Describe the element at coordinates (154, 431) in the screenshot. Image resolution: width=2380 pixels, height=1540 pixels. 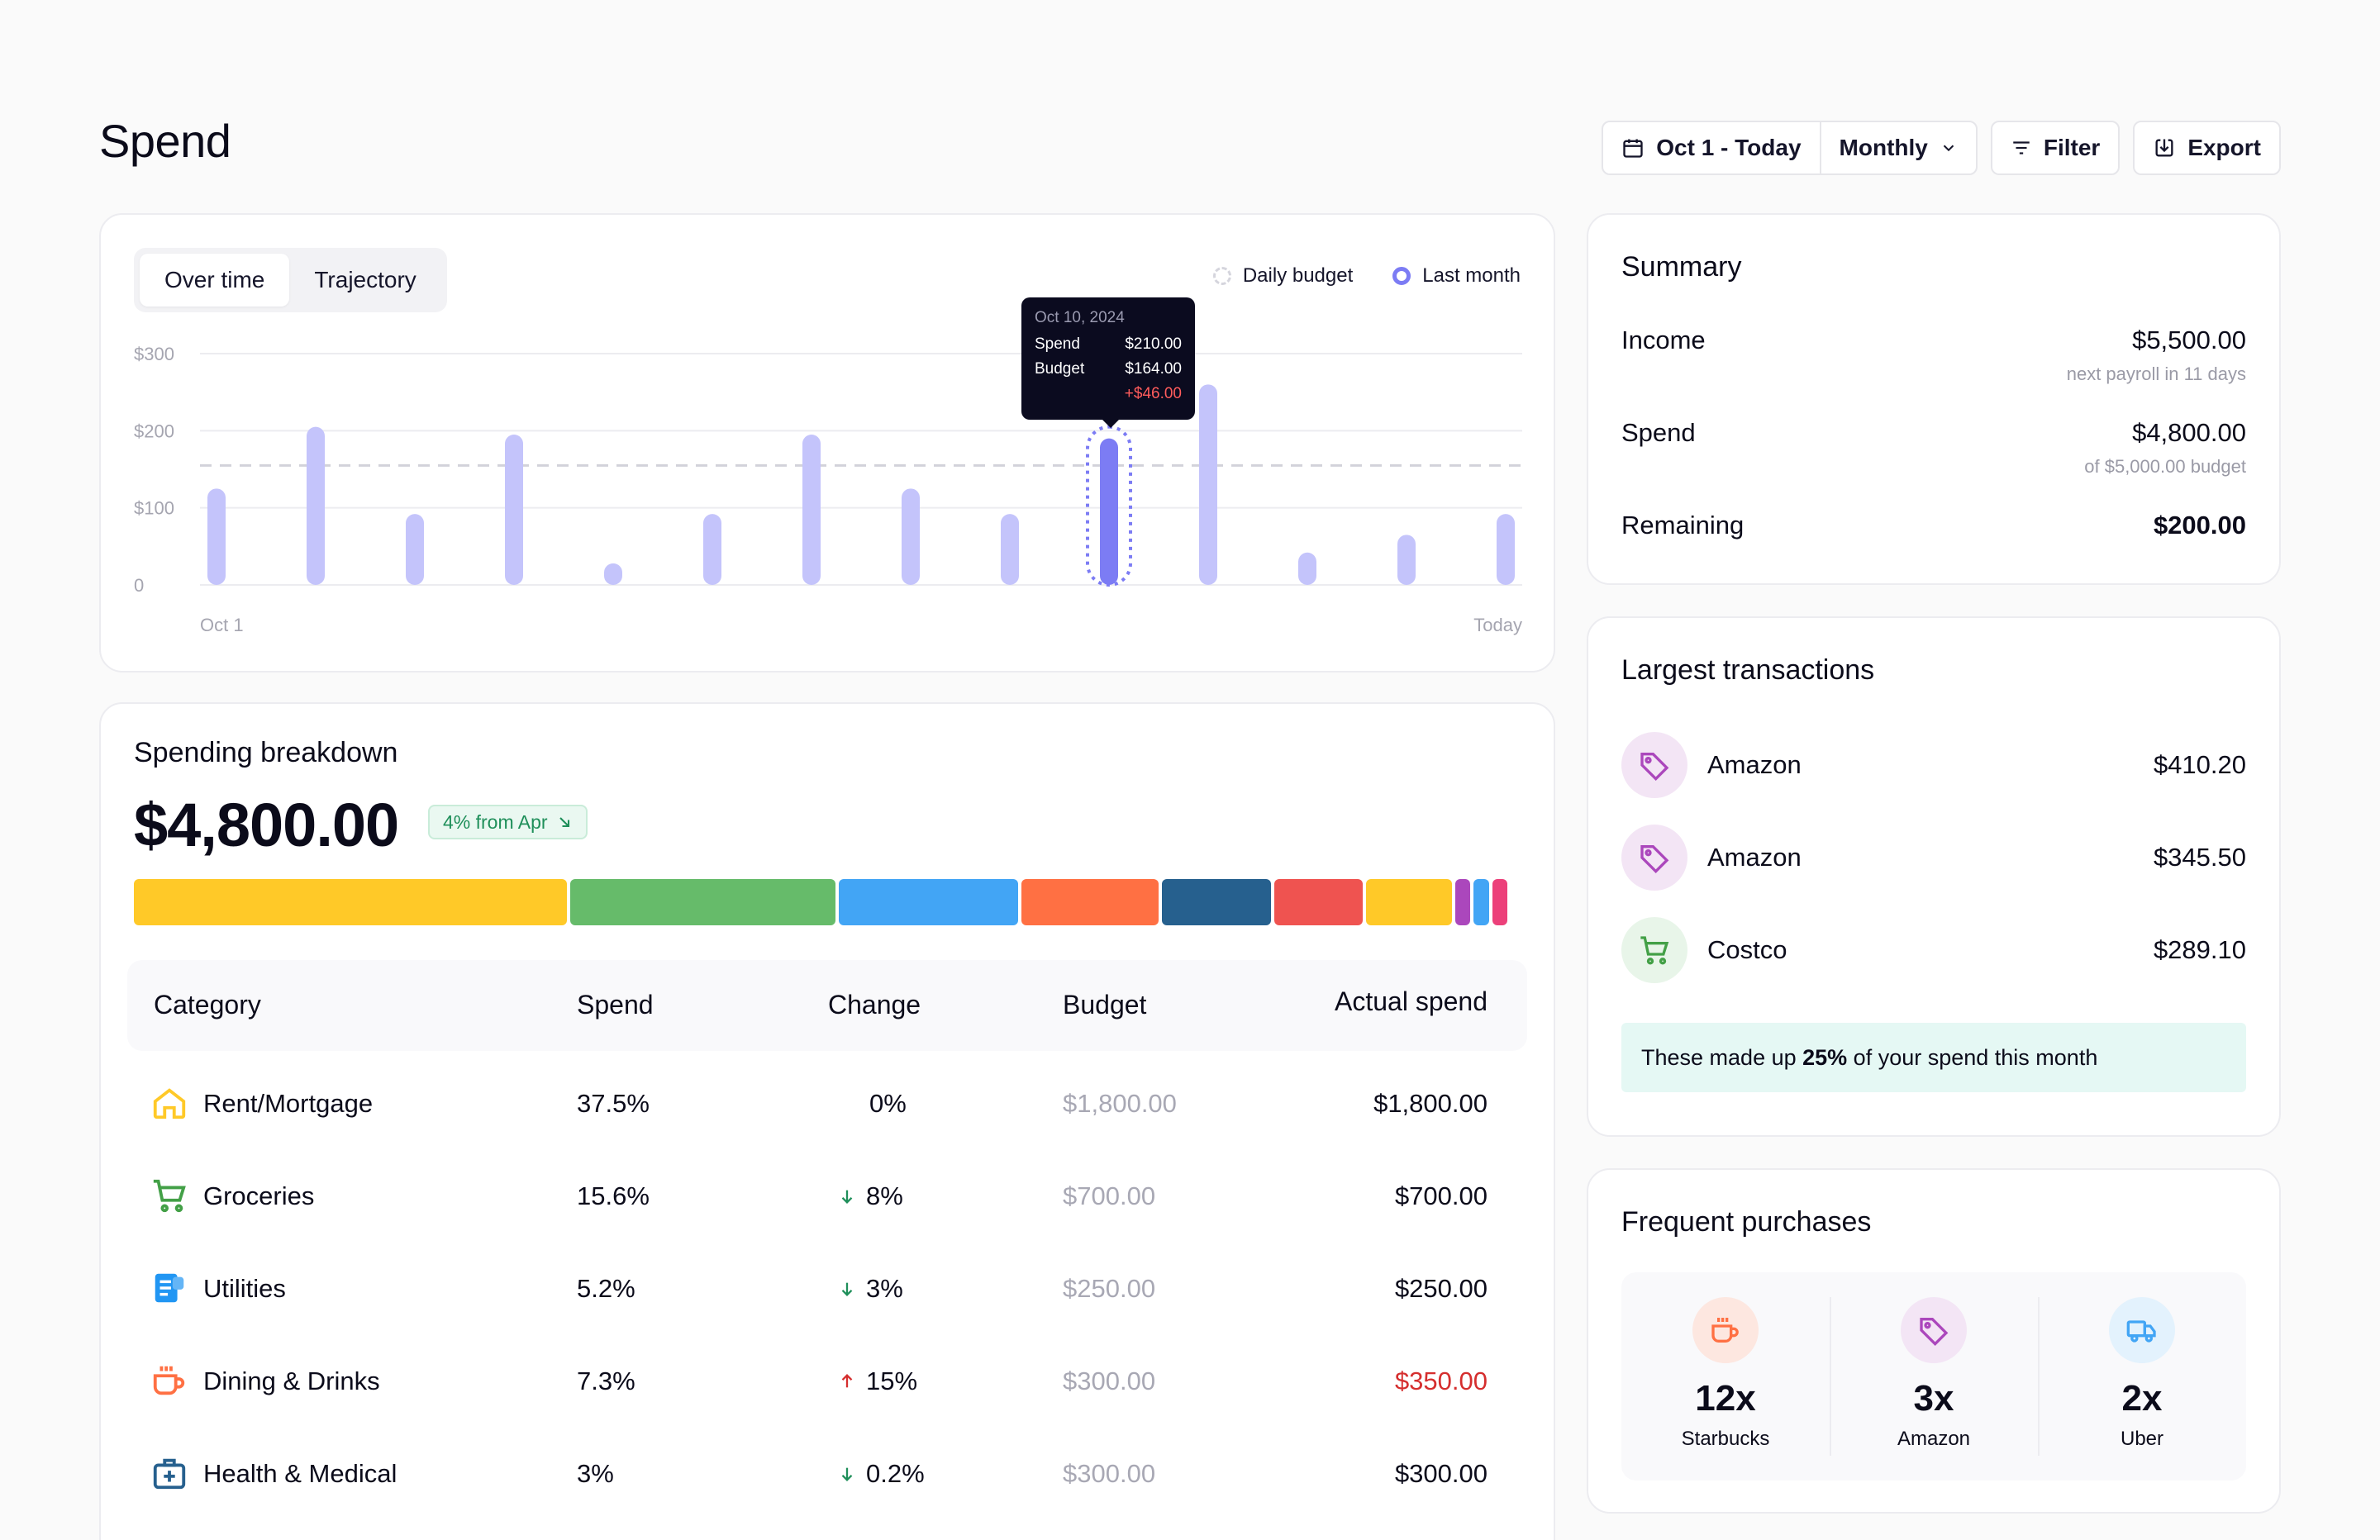
I see `y-tick-label: $200` at that location.